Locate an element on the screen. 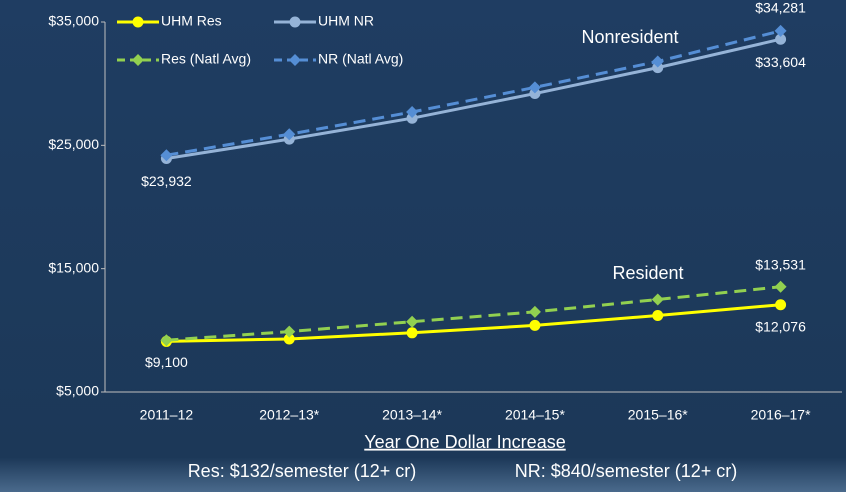  y-tick-label: $25,000 is located at coordinates (73, 144).